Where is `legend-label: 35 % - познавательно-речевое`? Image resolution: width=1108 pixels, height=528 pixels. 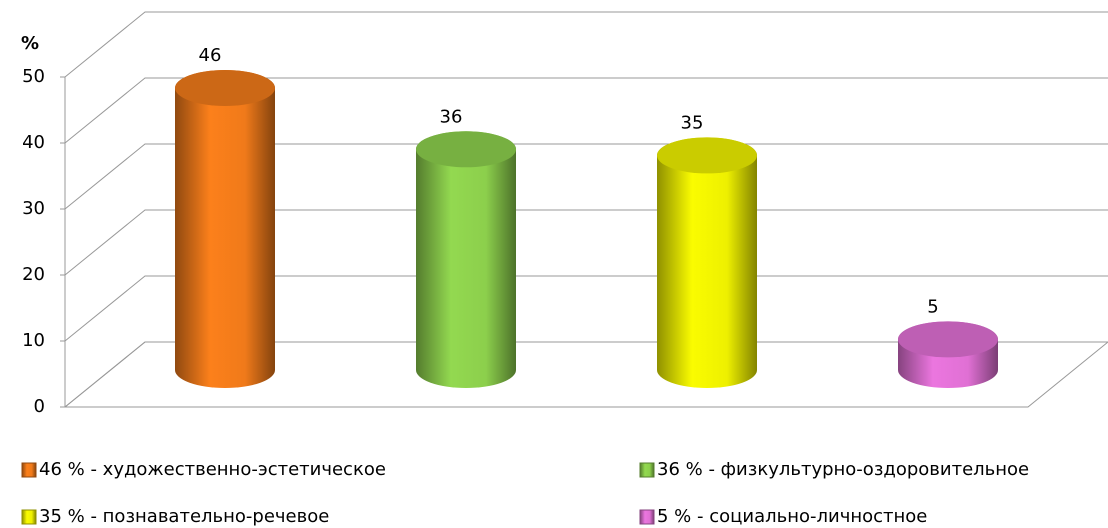
legend-label: 35 % - познавательно-речевое is located at coordinates (184, 516).